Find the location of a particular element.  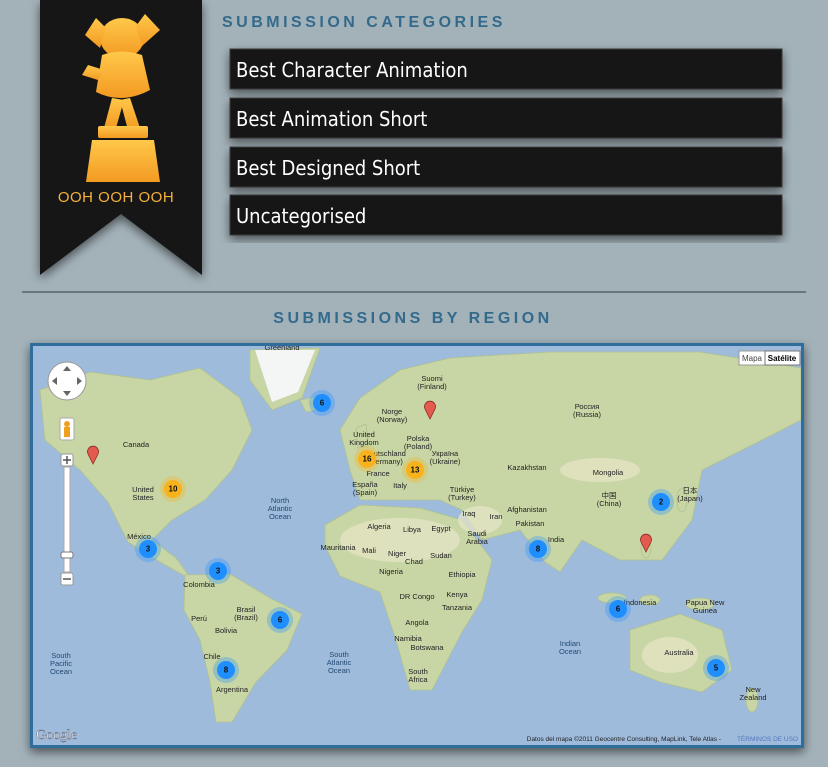

map-pins is located at coordinates (369, 476).